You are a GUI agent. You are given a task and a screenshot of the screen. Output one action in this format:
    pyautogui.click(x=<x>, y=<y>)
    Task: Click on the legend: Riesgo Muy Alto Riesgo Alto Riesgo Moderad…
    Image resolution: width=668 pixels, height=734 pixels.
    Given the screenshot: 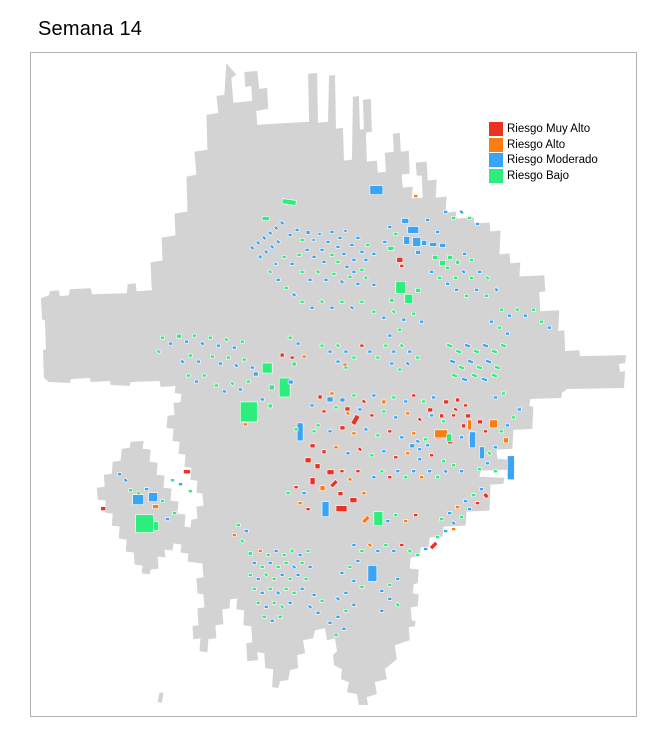 What is the action you would take?
    pyautogui.click(x=543, y=153)
    